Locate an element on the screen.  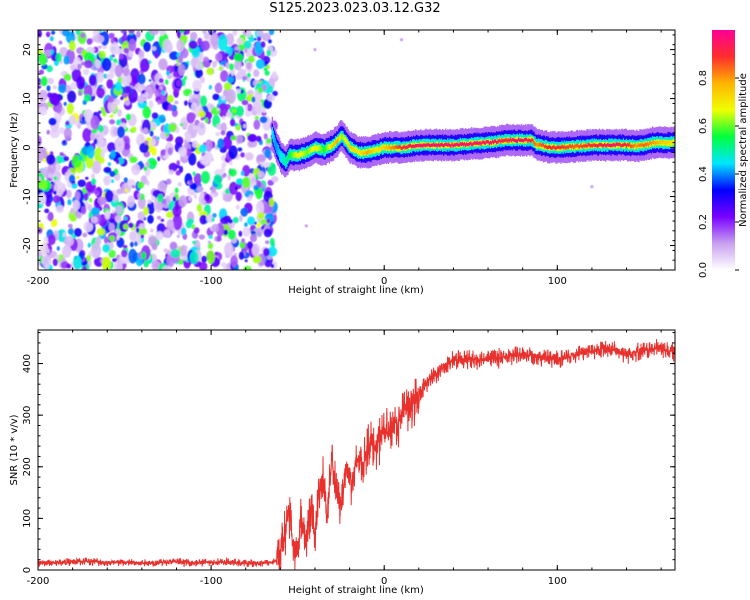
y-tick-label: 400 is located at coordinates (27, 363).